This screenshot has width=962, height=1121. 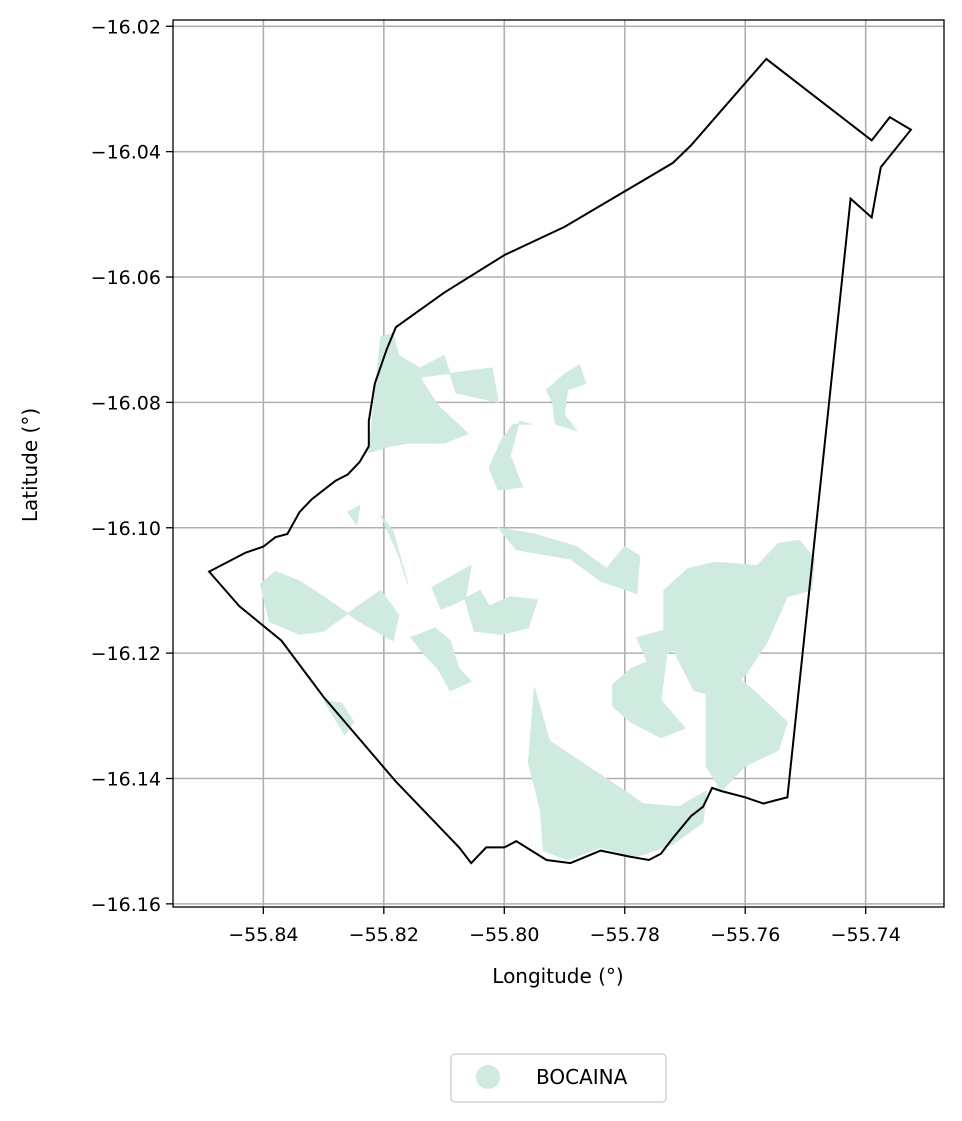 I want to click on x-tick-label: −55.80, so click(x=504, y=935).